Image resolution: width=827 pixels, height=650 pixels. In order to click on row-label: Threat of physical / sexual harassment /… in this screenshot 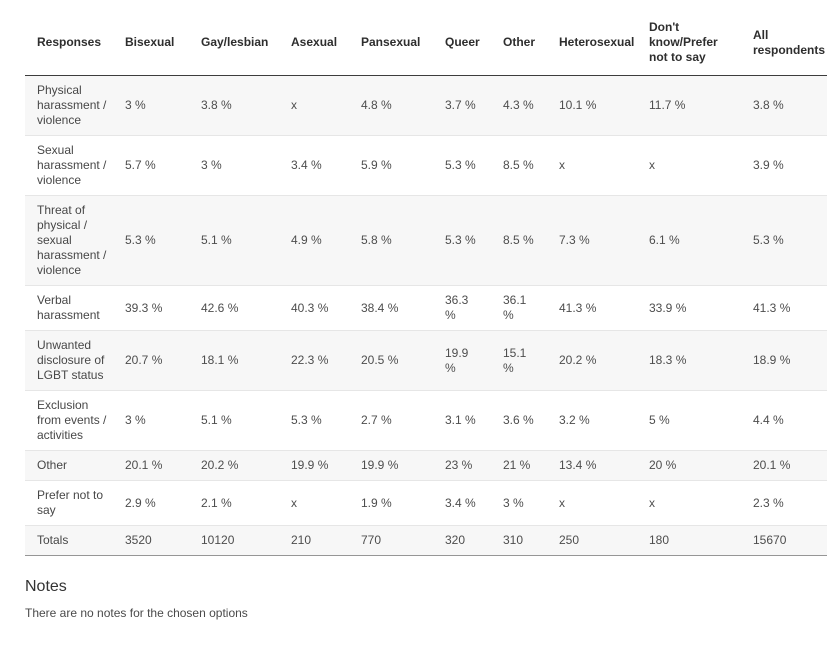, I will do `click(69, 240)`.